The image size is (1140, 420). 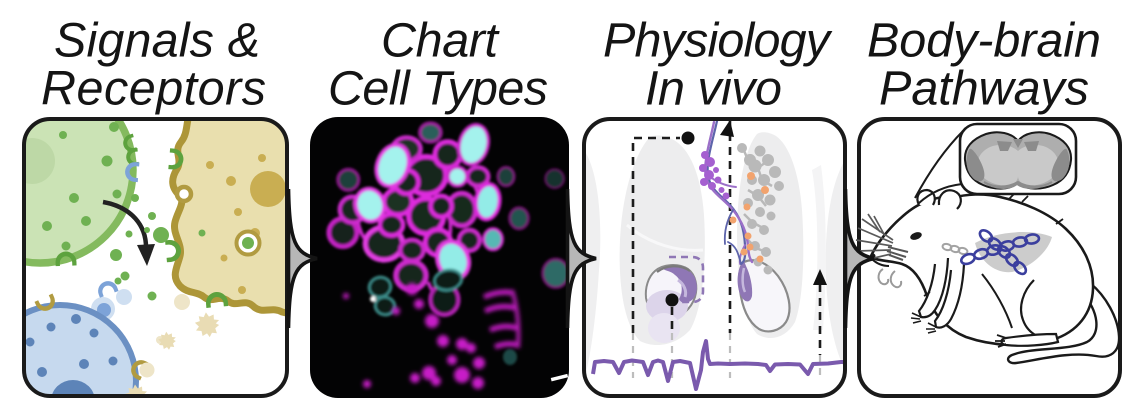 I want to click on svg-text: Pathways, so click(x=984, y=89).